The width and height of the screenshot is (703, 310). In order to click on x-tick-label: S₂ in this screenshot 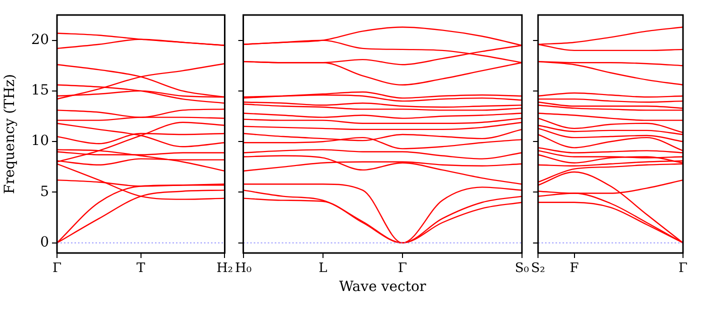, I will do `click(538, 268)`.